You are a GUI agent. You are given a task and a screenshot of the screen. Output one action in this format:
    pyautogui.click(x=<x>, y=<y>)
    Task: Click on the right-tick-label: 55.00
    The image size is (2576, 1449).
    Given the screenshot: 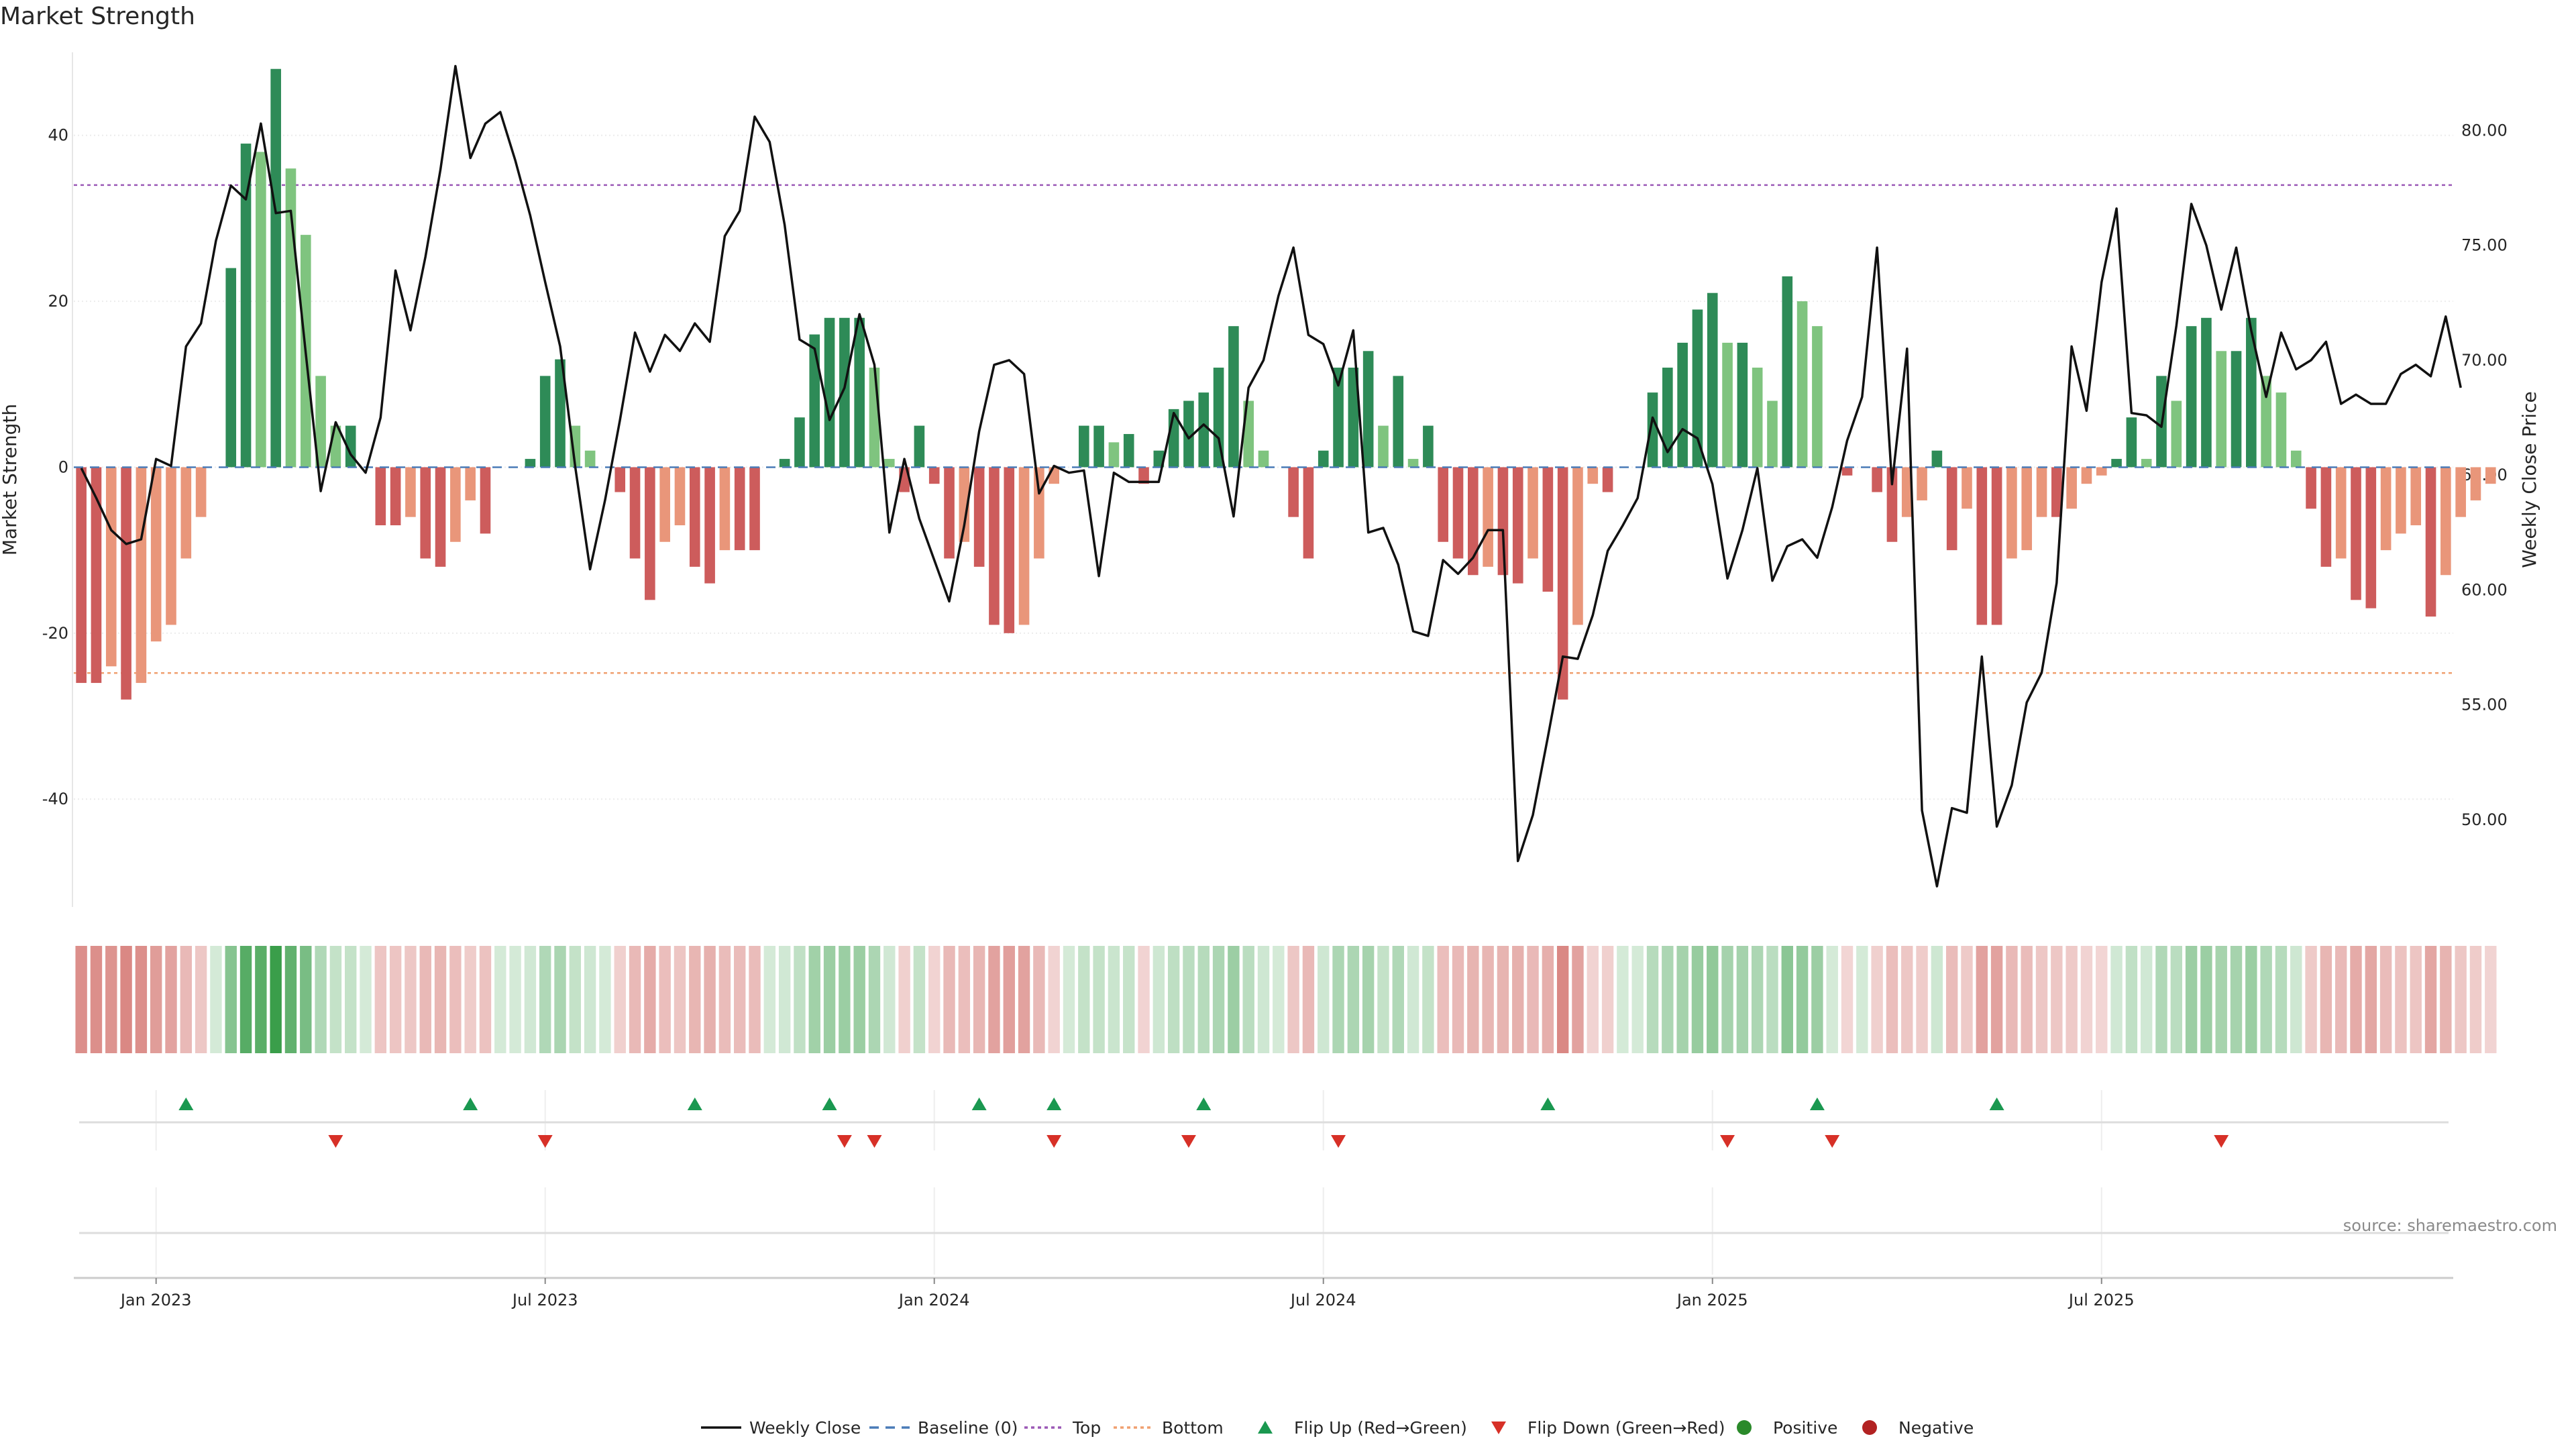 What is the action you would take?
    pyautogui.click(x=2484, y=705)
    